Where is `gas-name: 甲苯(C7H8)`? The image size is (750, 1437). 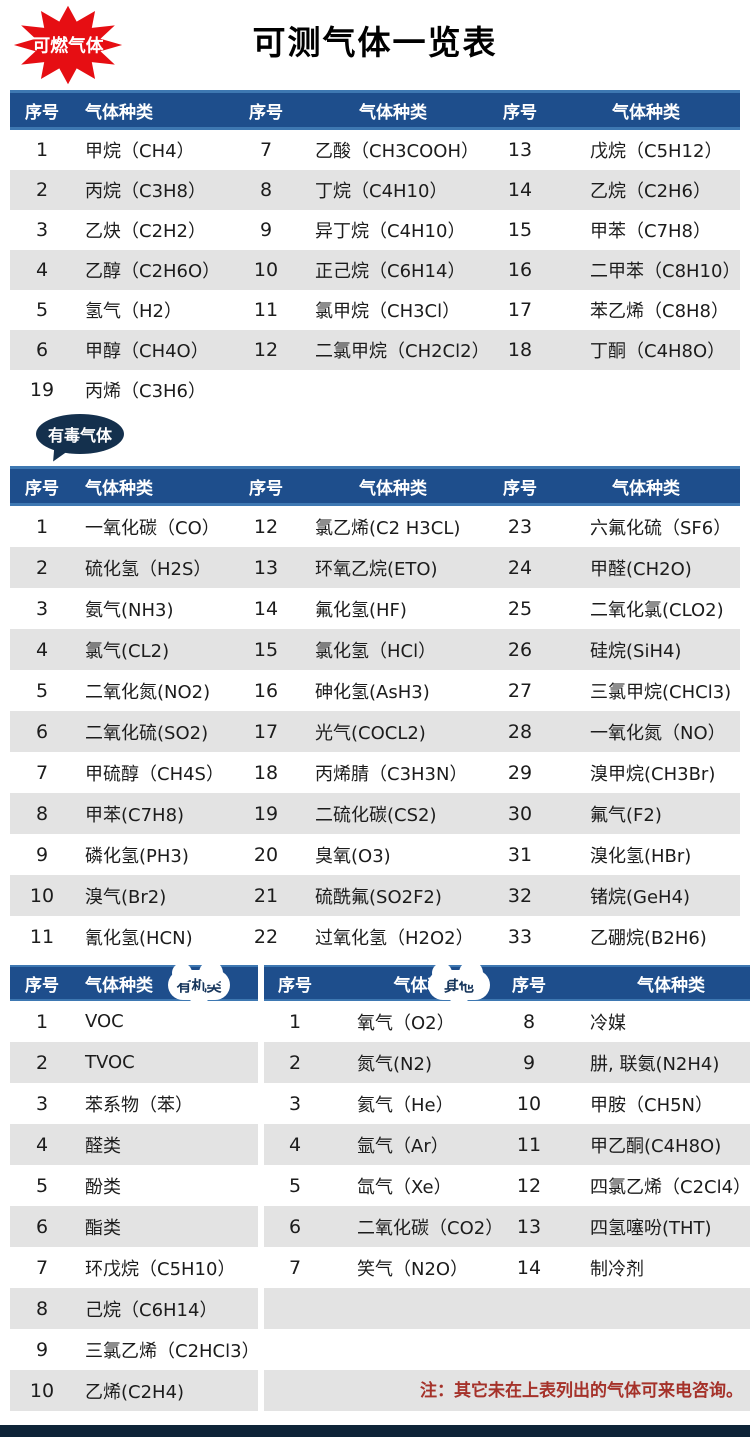 gas-name: 甲苯(C7H8) is located at coordinates (135, 815).